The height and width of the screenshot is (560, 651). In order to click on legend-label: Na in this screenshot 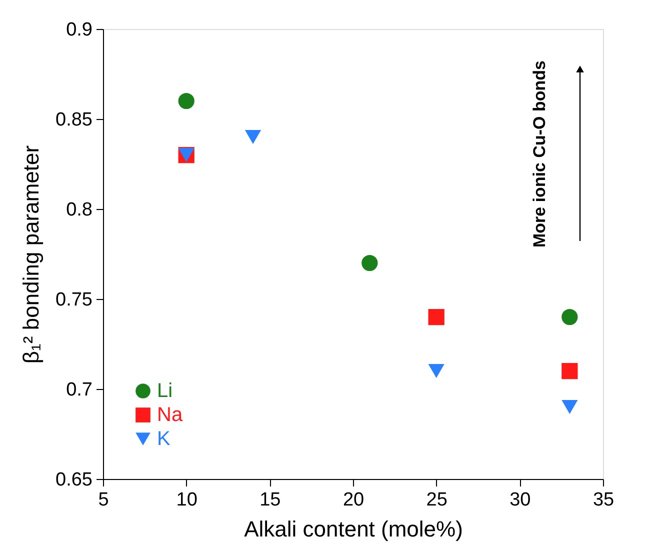, I will do `click(170, 415)`.